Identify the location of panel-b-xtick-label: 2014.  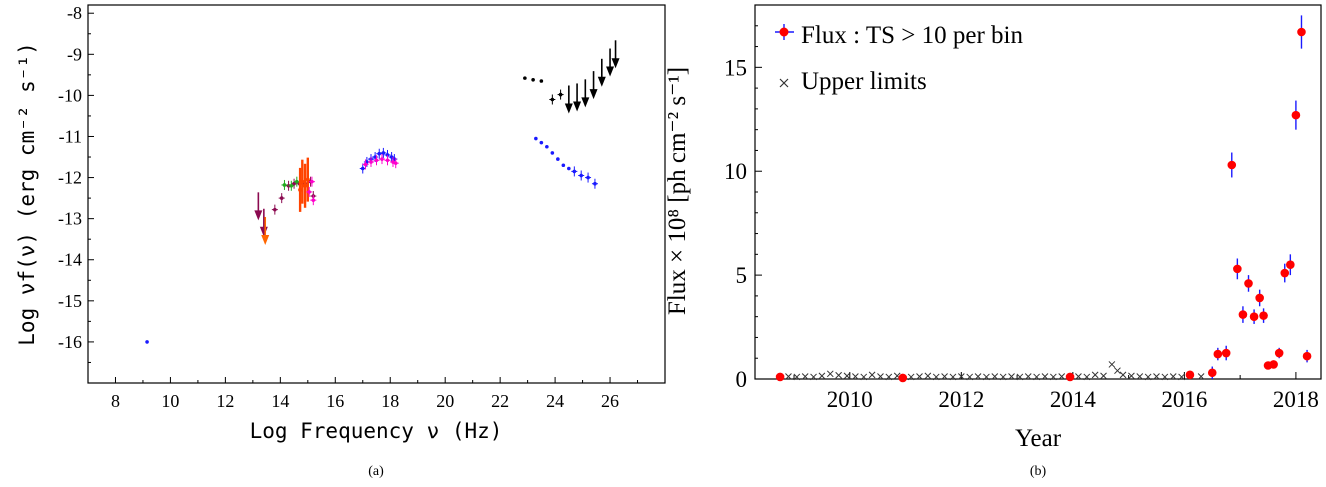
(1073, 399).